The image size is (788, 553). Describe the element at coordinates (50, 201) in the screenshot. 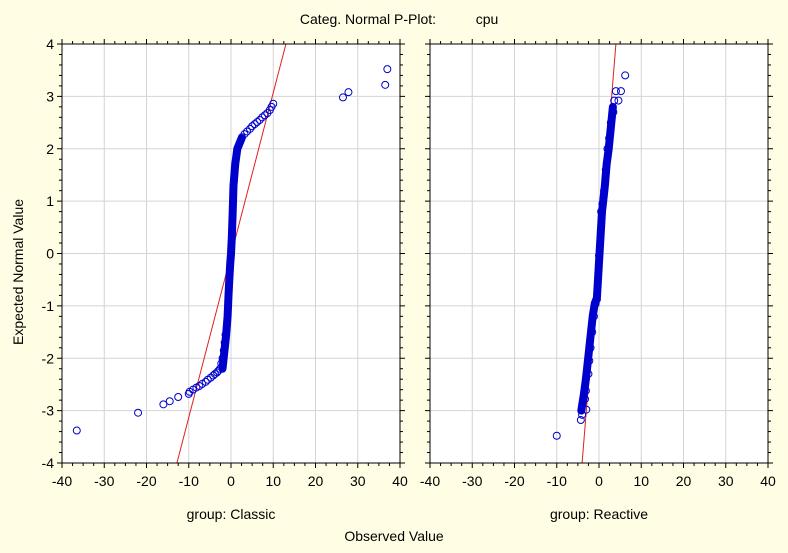

I see `y-tick-label: 1` at that location.